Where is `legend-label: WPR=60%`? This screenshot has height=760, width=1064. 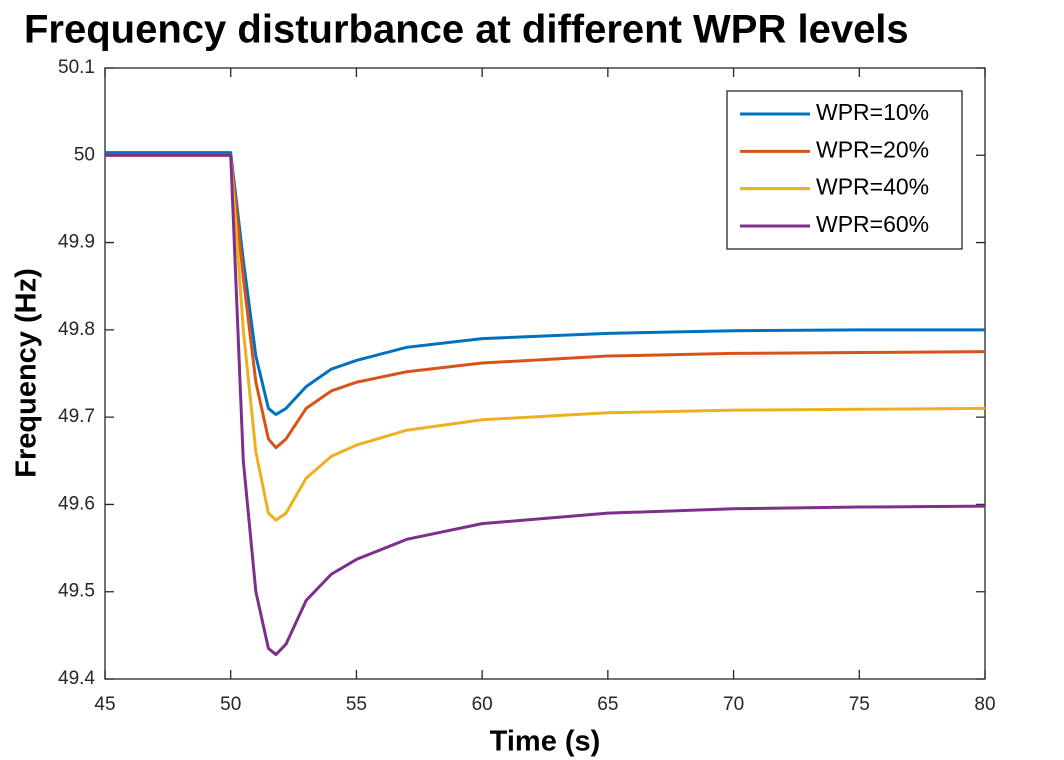
legend-label: WPR=60% is located at coordinates (872, 224).